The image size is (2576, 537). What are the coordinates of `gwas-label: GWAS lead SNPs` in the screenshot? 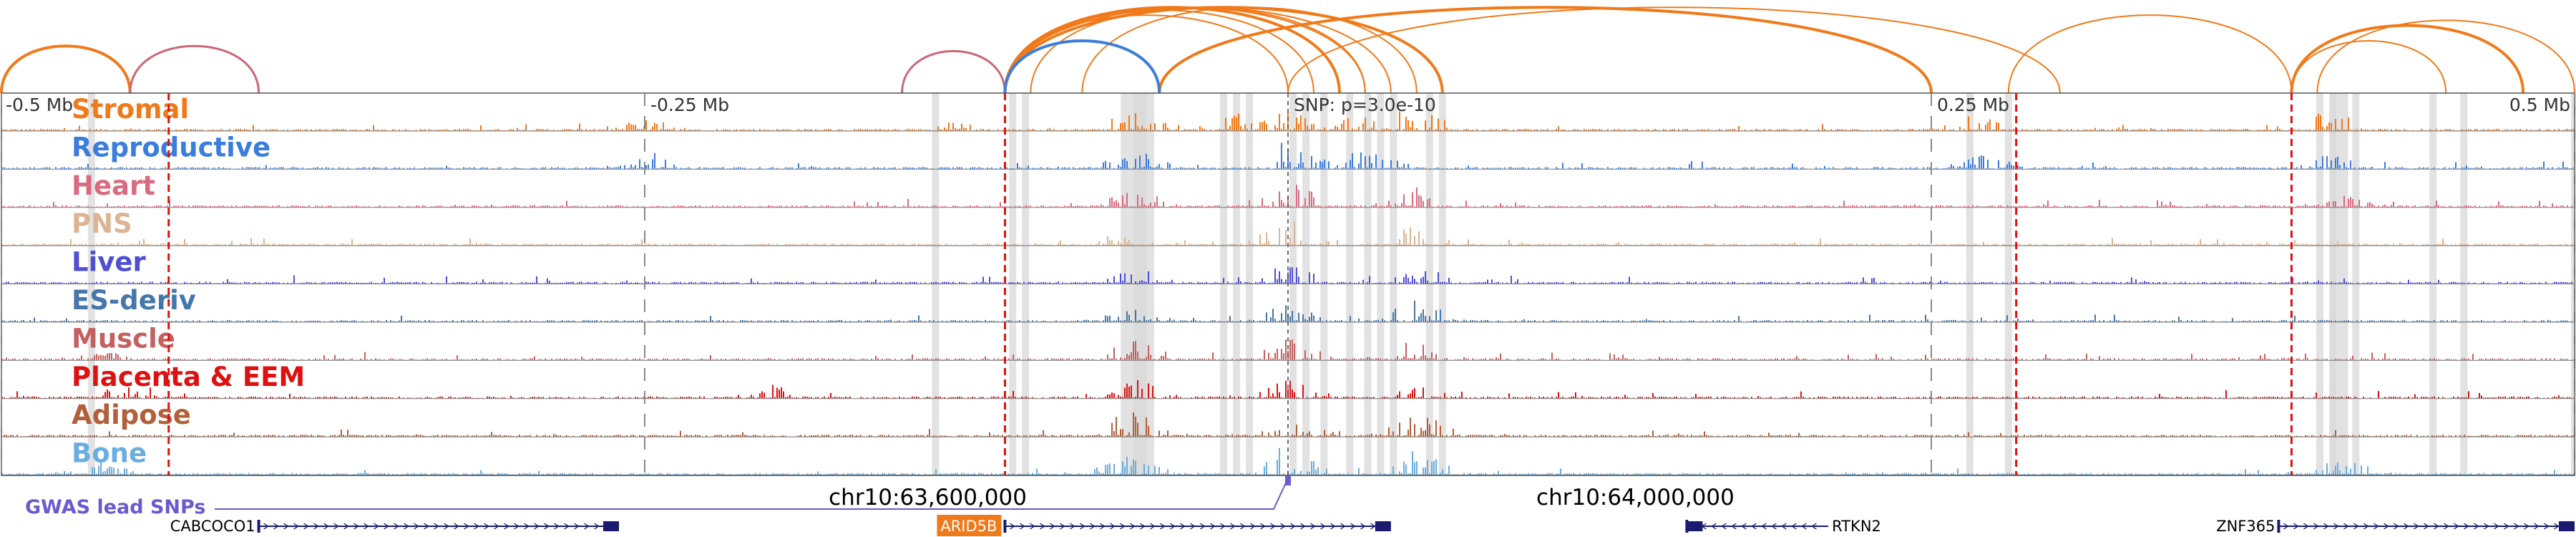 It's located at (115, 507).